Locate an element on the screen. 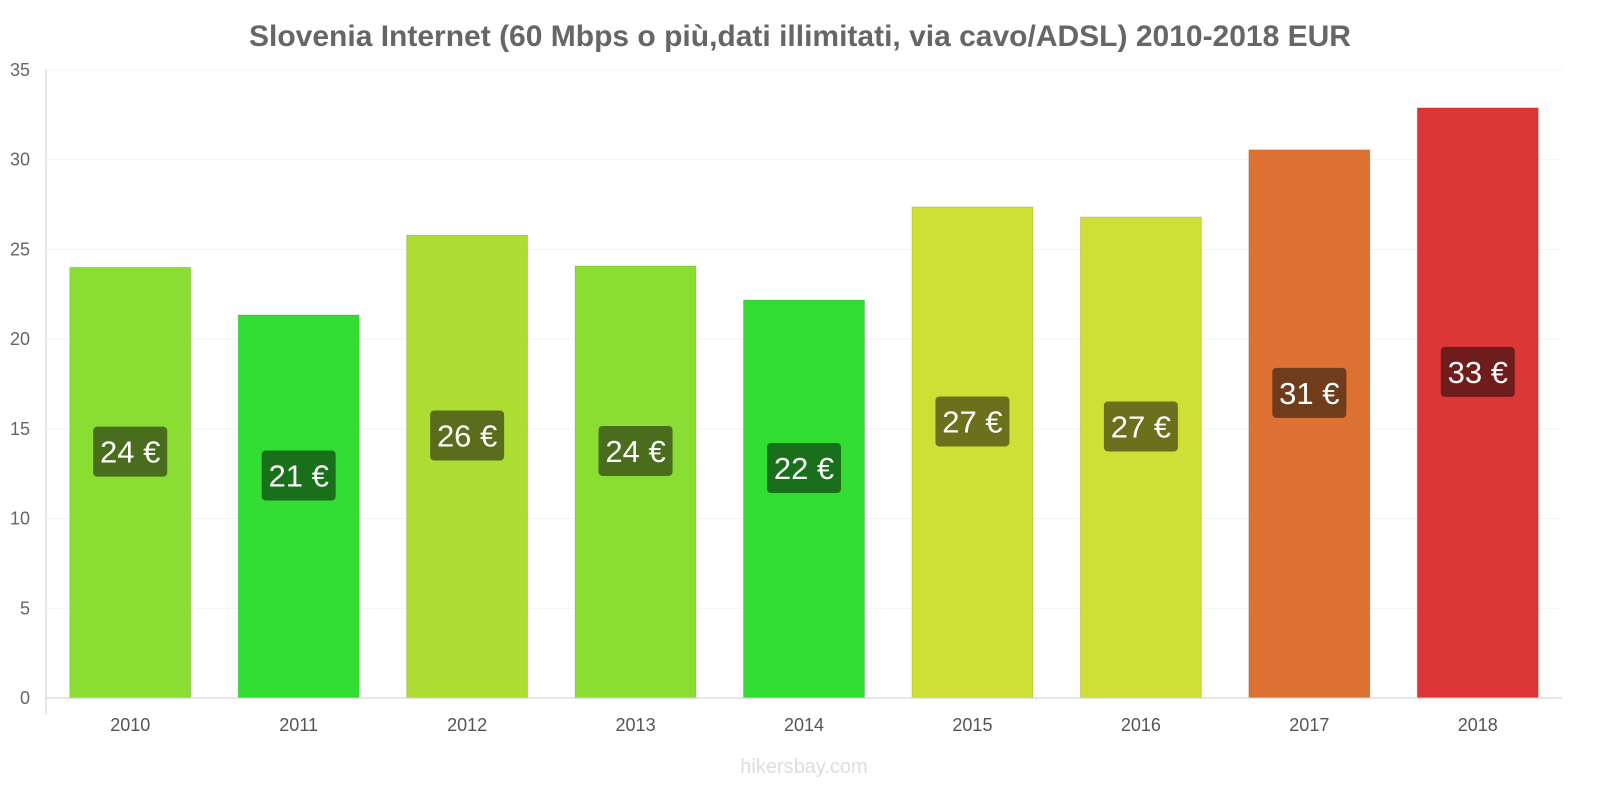 The width and height of the screenshot is (1600, 800). y-tick-label: 35 is located at coordinates (20, 70).